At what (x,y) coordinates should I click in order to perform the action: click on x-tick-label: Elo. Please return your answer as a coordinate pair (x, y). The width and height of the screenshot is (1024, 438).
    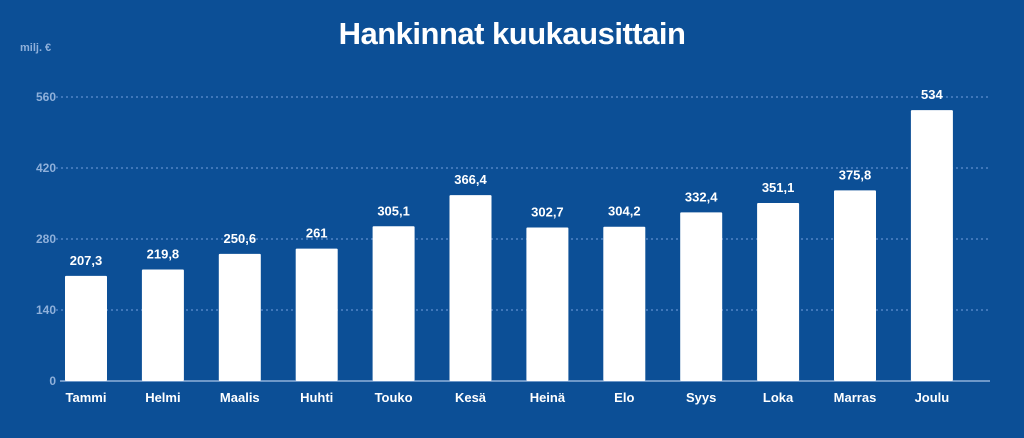
    Looking at the image, I should click on (624, 397).